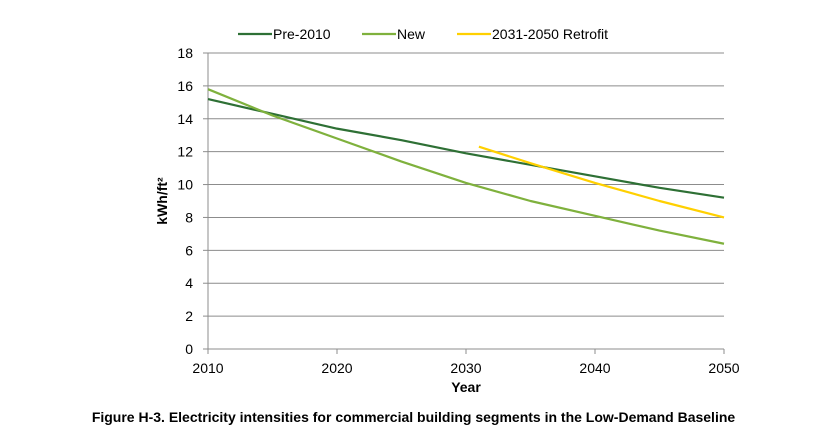  Describe the element at coordinates (207, 368) in the screenshot. I see `x-tick-label: 2010` at that location.